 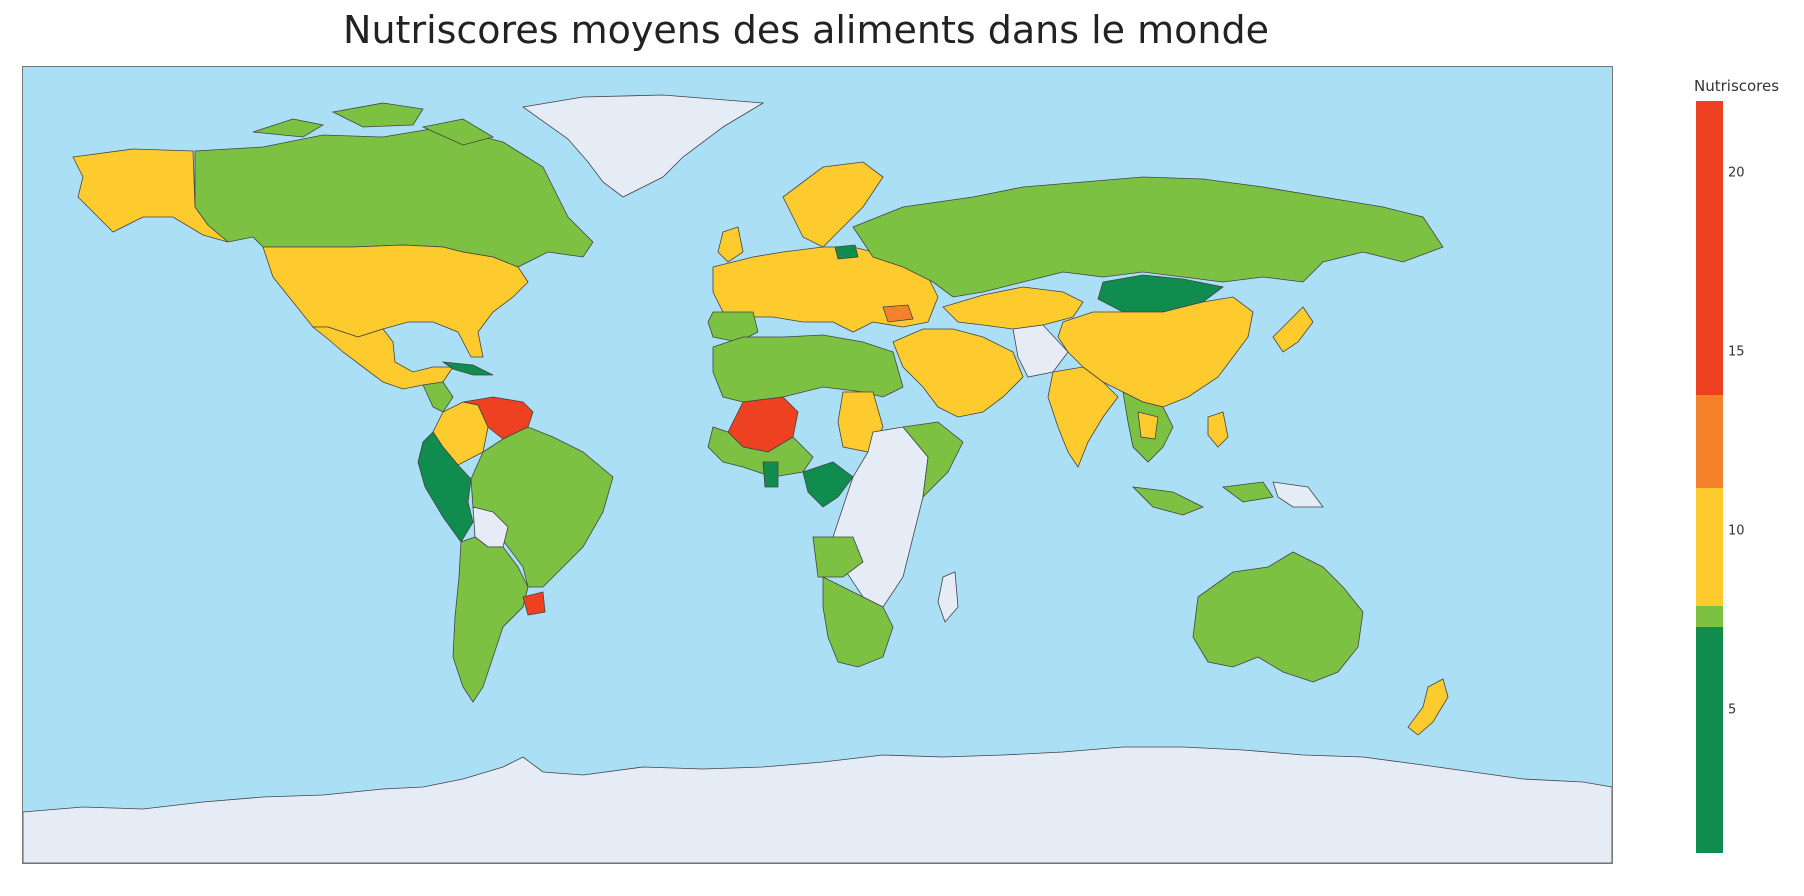 What do you see at coordinates (838, 557) in the screenshot?
I see `region-angola` at bounding box center [838, 557].